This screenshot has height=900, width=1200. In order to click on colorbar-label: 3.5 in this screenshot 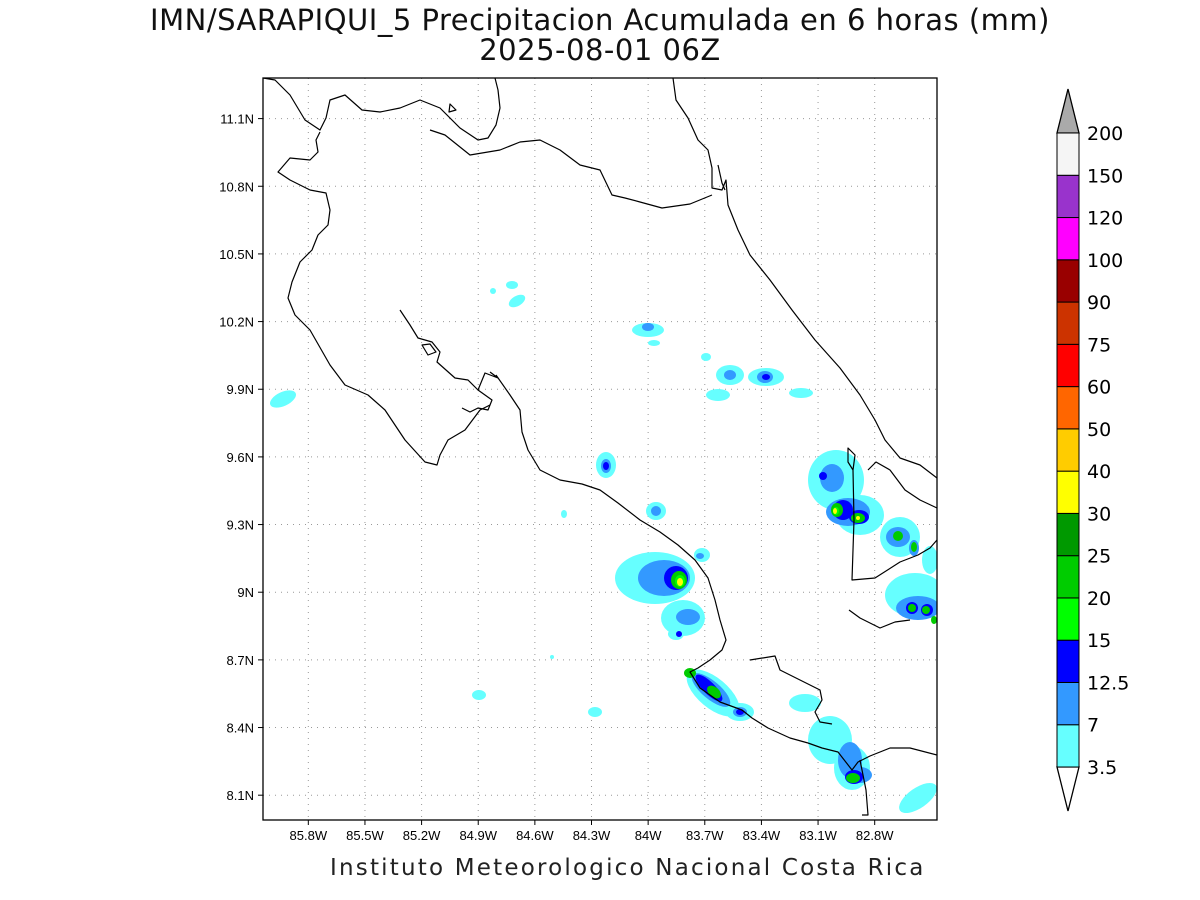, I will do `click(1102, 768)`.